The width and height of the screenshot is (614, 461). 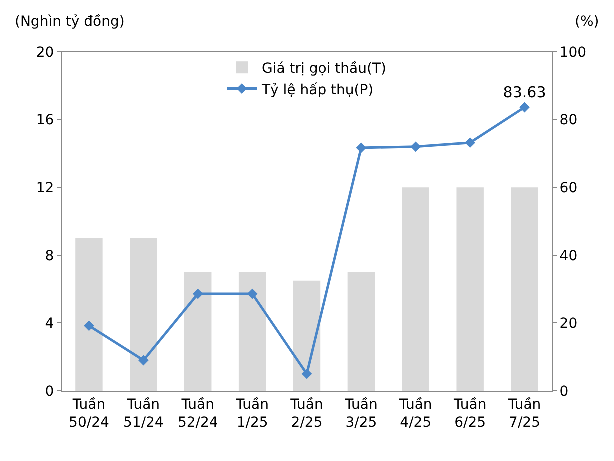 What do you see at coordinates (252, 413) in the screenshot?
I see `x-tick-label: Tuần 1/25` at bounding box center [252, 413].